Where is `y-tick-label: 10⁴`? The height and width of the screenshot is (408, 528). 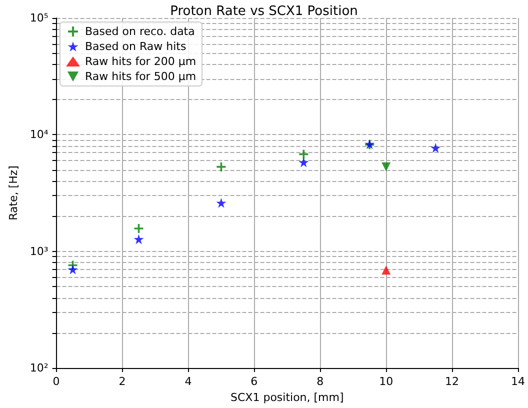 y-tick-label: 10⁴ is located at coordinates (39, 135).